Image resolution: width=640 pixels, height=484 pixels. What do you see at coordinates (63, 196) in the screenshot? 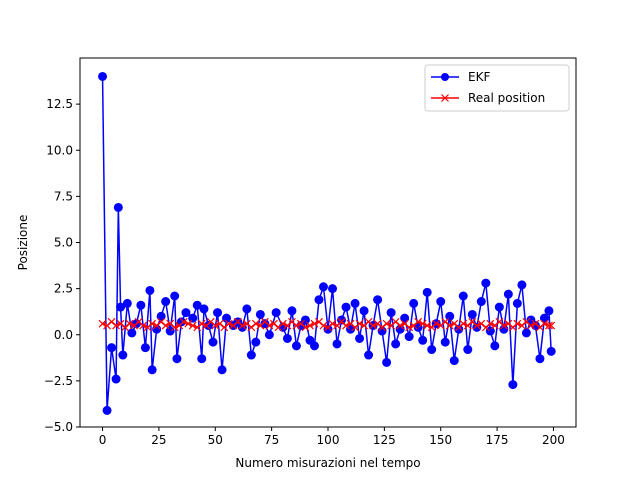
I see `y-tick-label: 7.5` at bounding box center [63, 196].